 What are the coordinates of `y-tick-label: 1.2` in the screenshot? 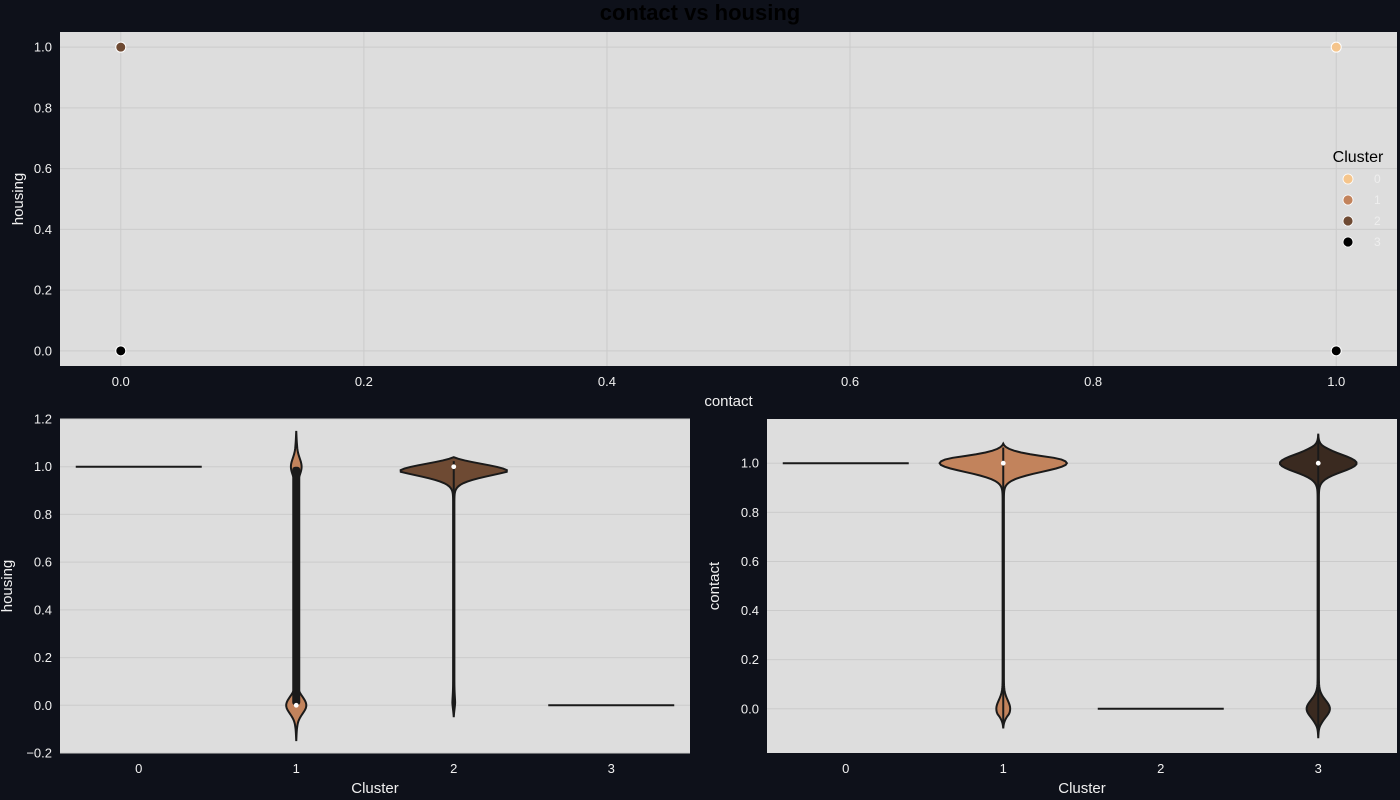 It's located at (43, 419).